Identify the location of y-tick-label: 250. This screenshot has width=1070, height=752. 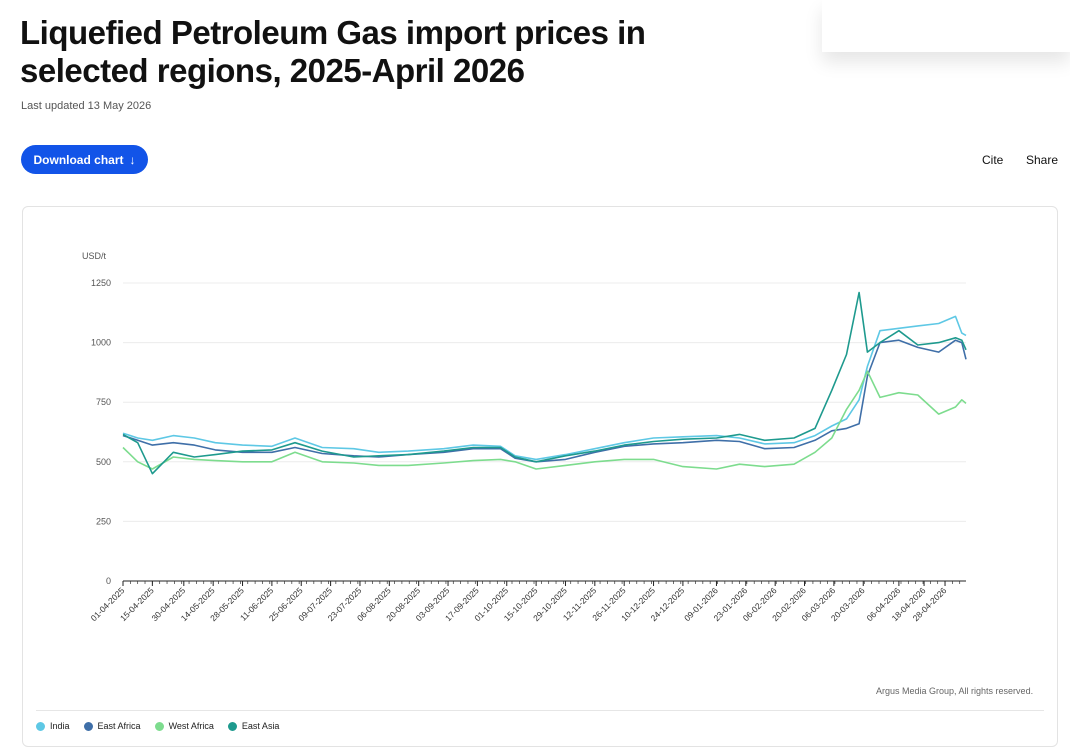
(103, 521).